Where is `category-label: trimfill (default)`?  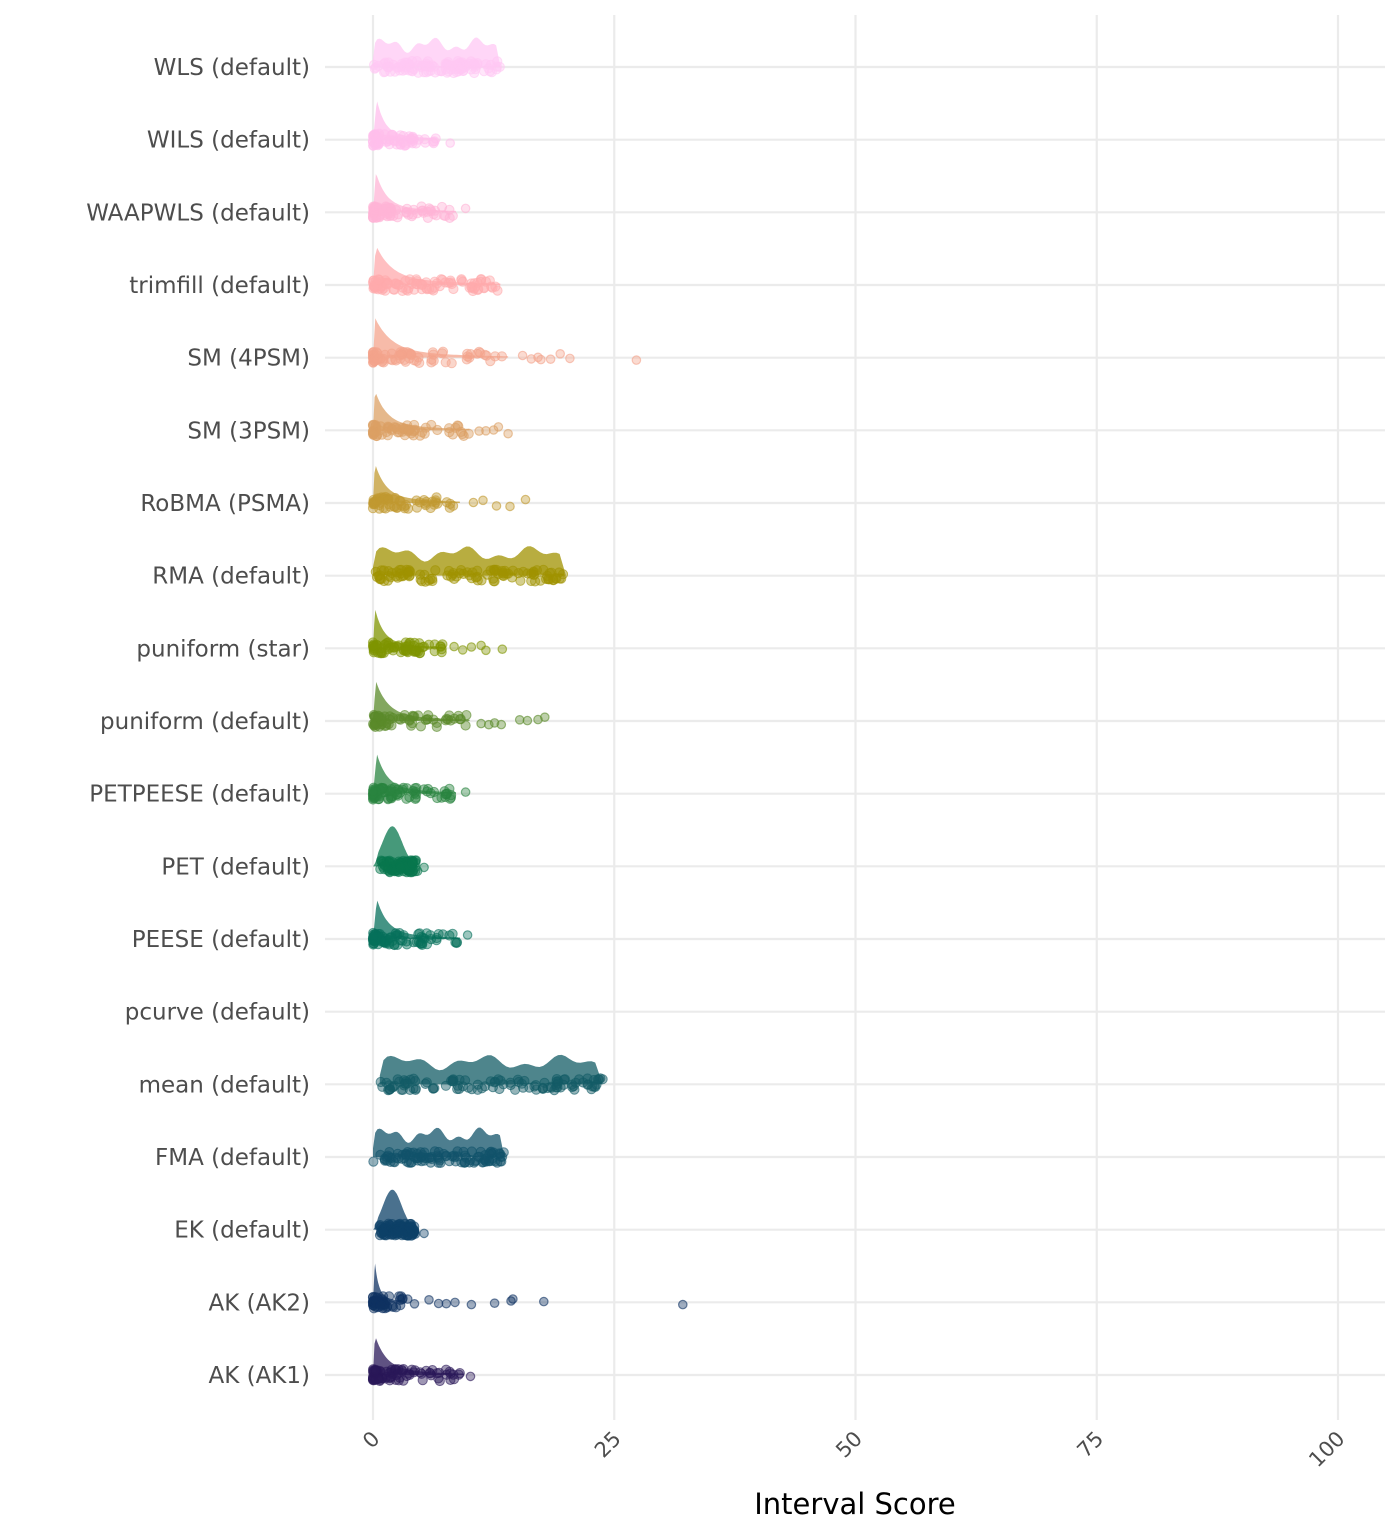
category-label: trimfill (default) is located at coordinates (219, 286).